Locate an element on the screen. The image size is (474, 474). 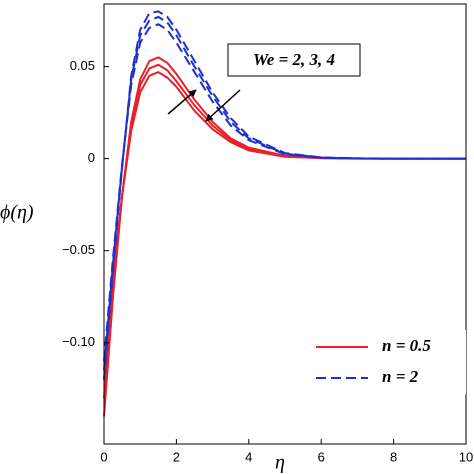
x-tick-label: 0 is located at coordinates (103, 456).